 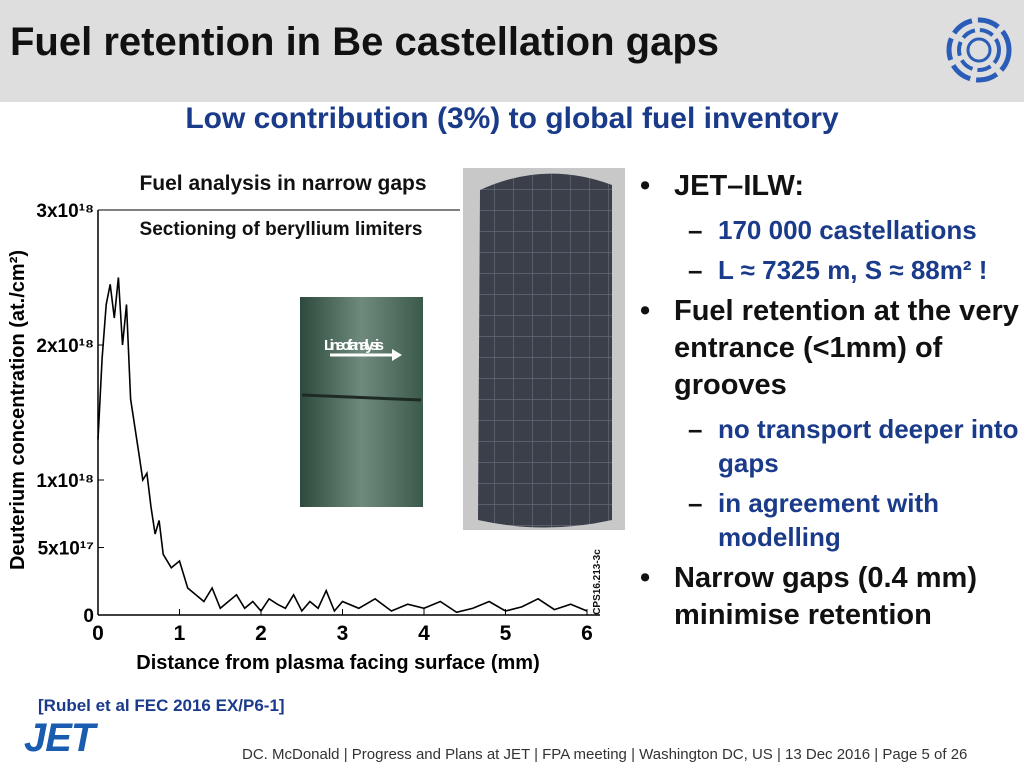 What do you see at coordinates (98, 633) in the screenshot?
I see `x-tick-label: 0` at bounding box center [98, 633].